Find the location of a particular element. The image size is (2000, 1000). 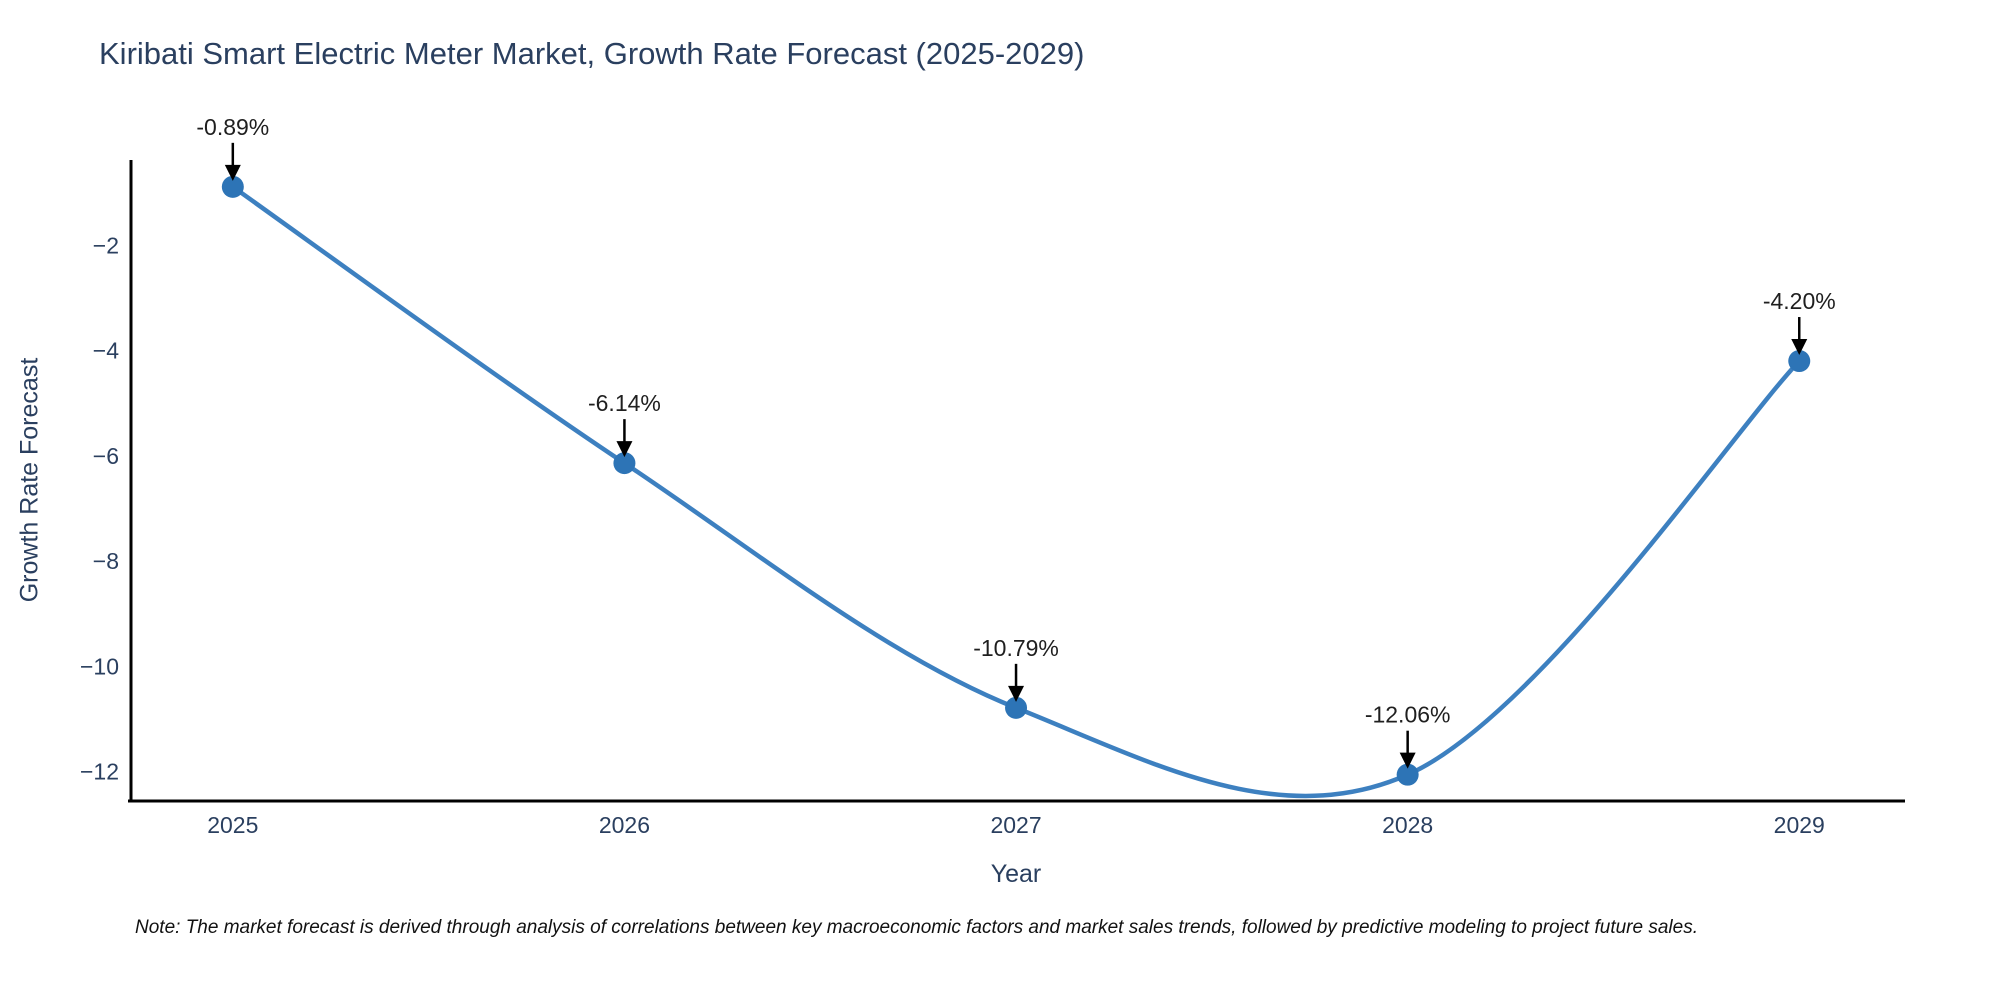

x-tick-label: 2029 is located at coordinates (1799, 825).